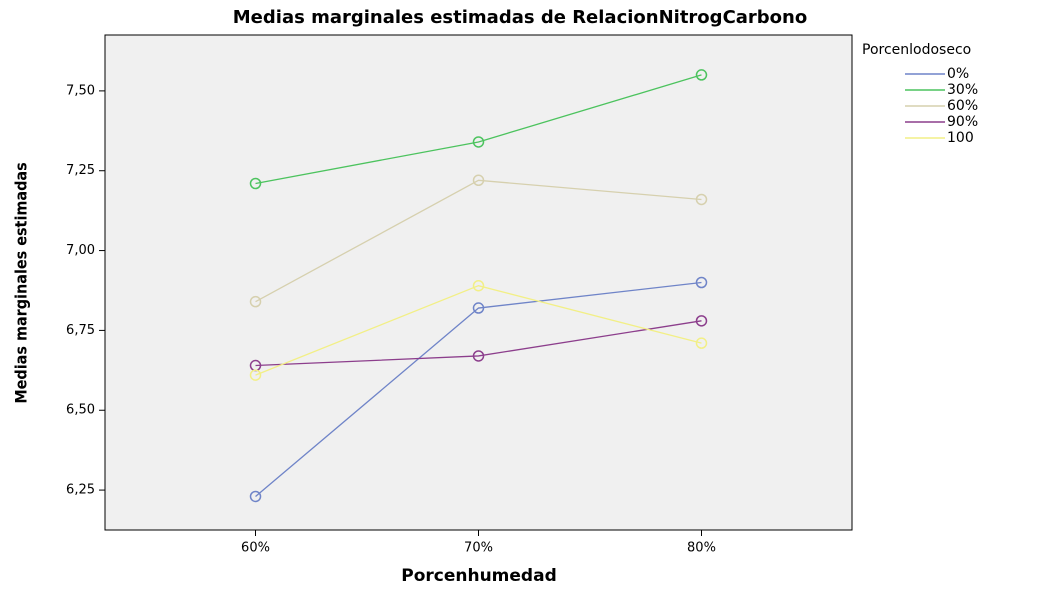 This screenshot has height=590, width=1041. Describe the element at coordinates (962, 122) in the screenshot. I see `legend-label: 90%` at that location.